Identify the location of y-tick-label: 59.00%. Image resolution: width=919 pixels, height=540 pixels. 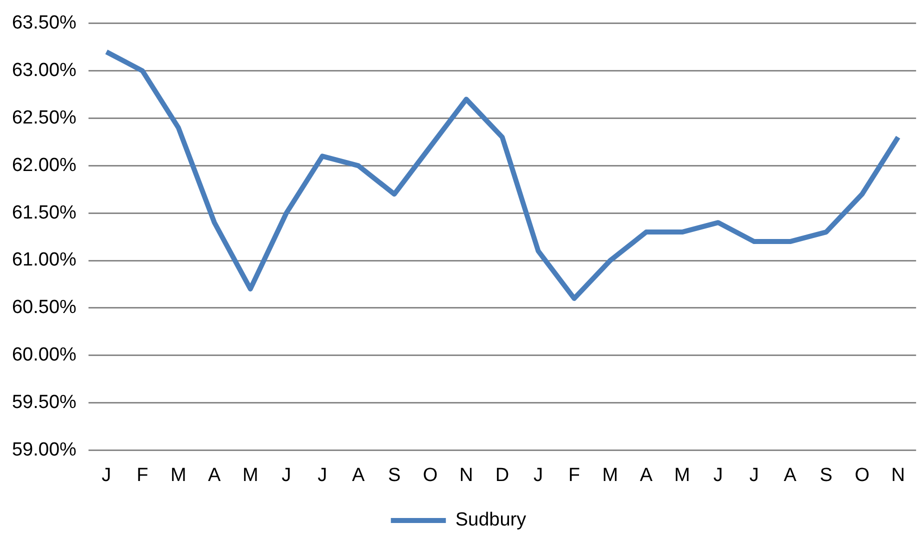
(44, 449).